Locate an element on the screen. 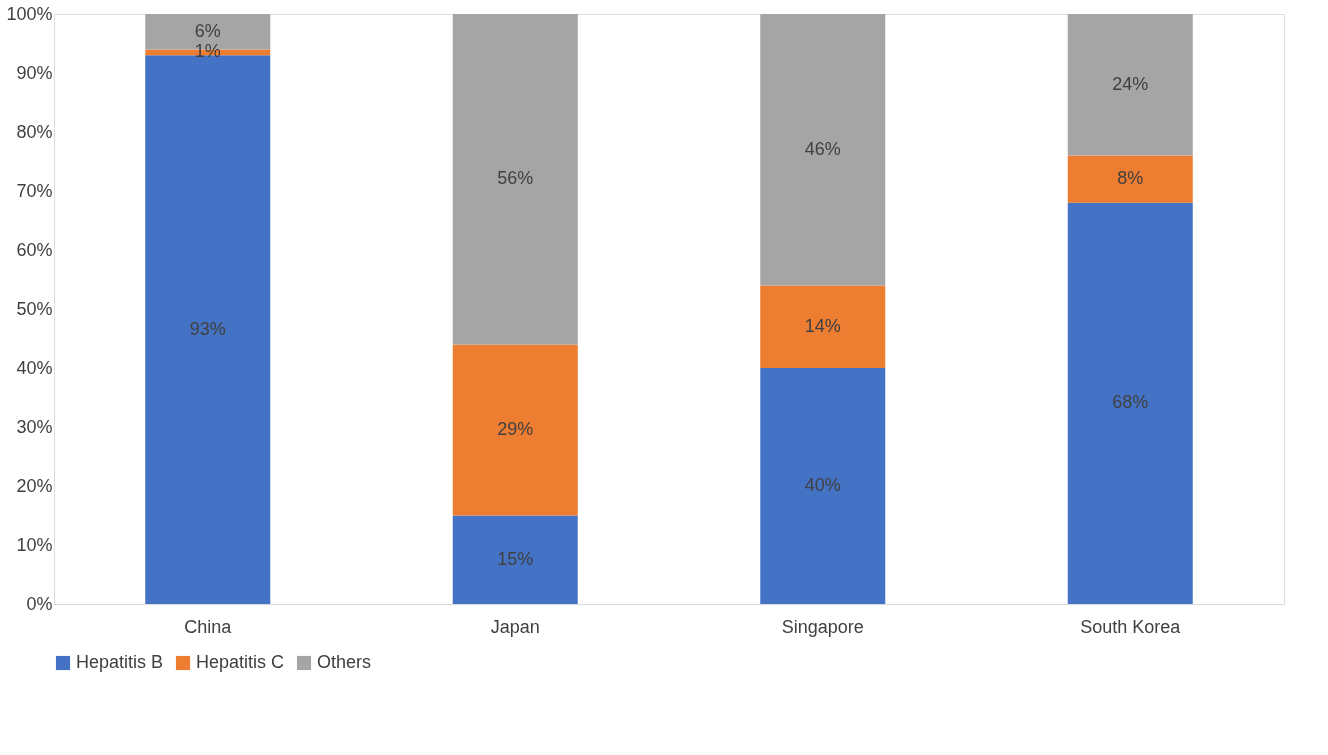  data-label: 24% is located at coordinates (1130, 83).